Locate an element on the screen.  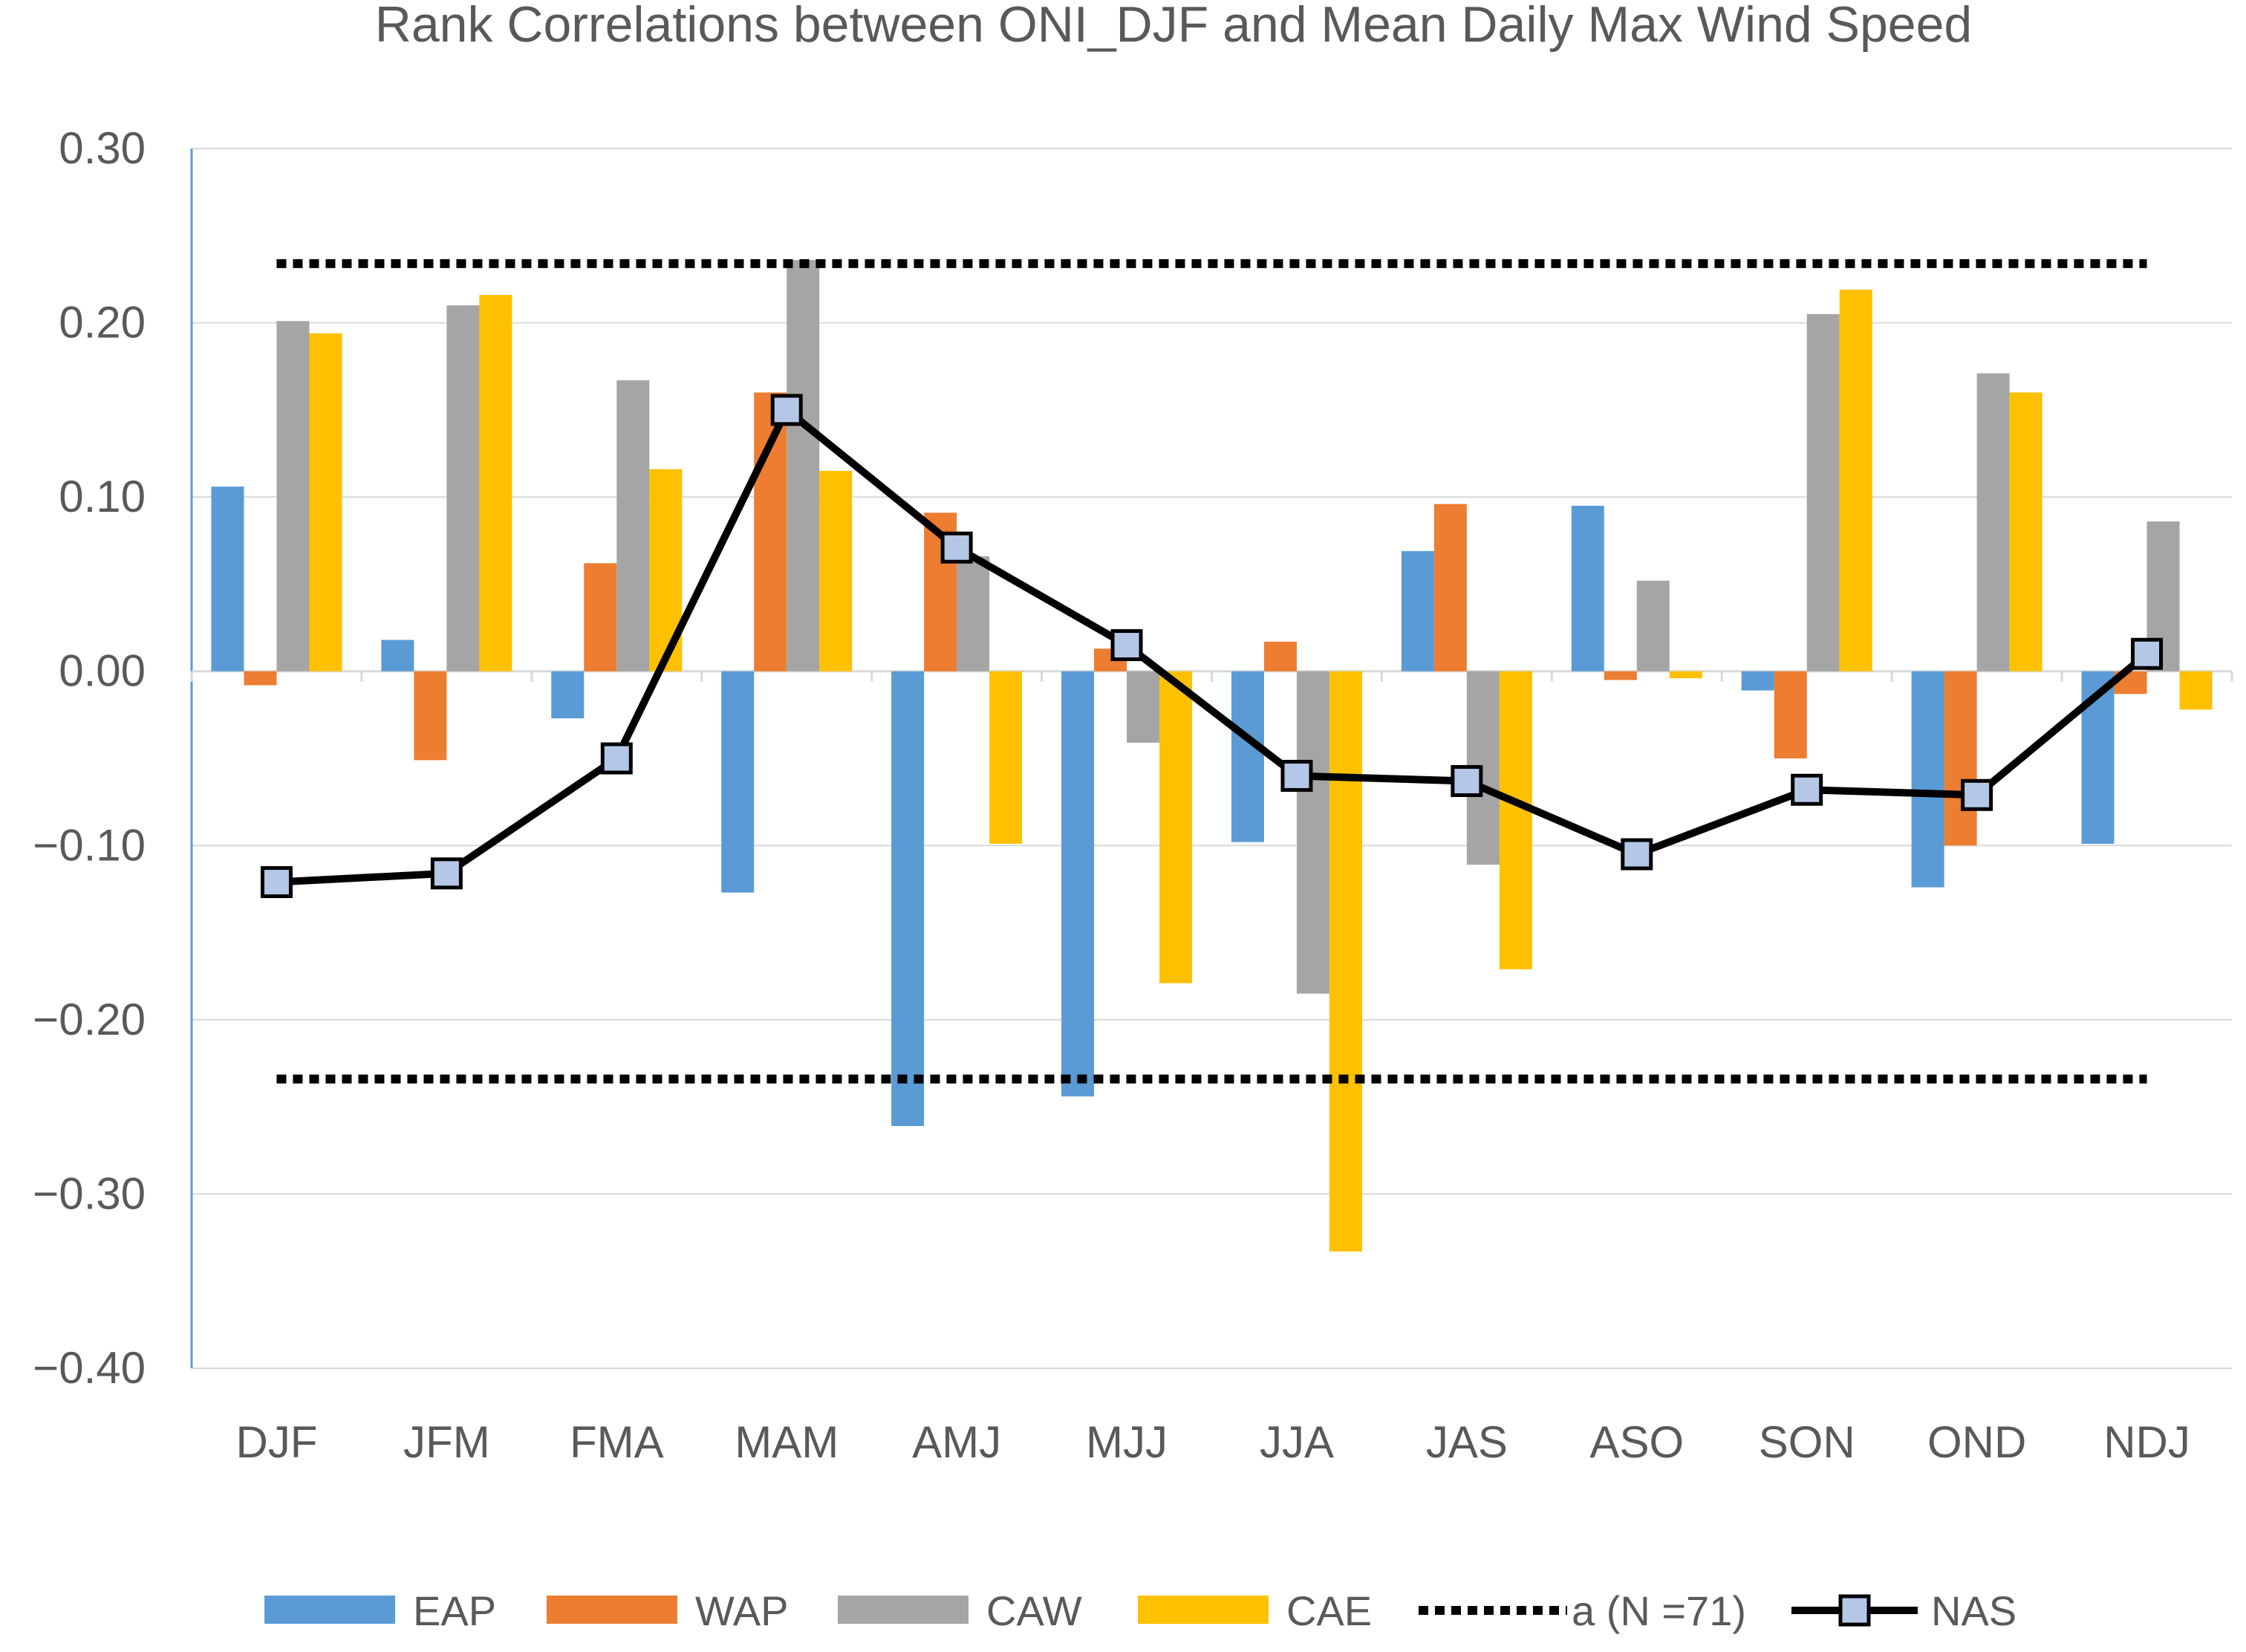
marker-nas-fma is located at coordinates (616, 759).